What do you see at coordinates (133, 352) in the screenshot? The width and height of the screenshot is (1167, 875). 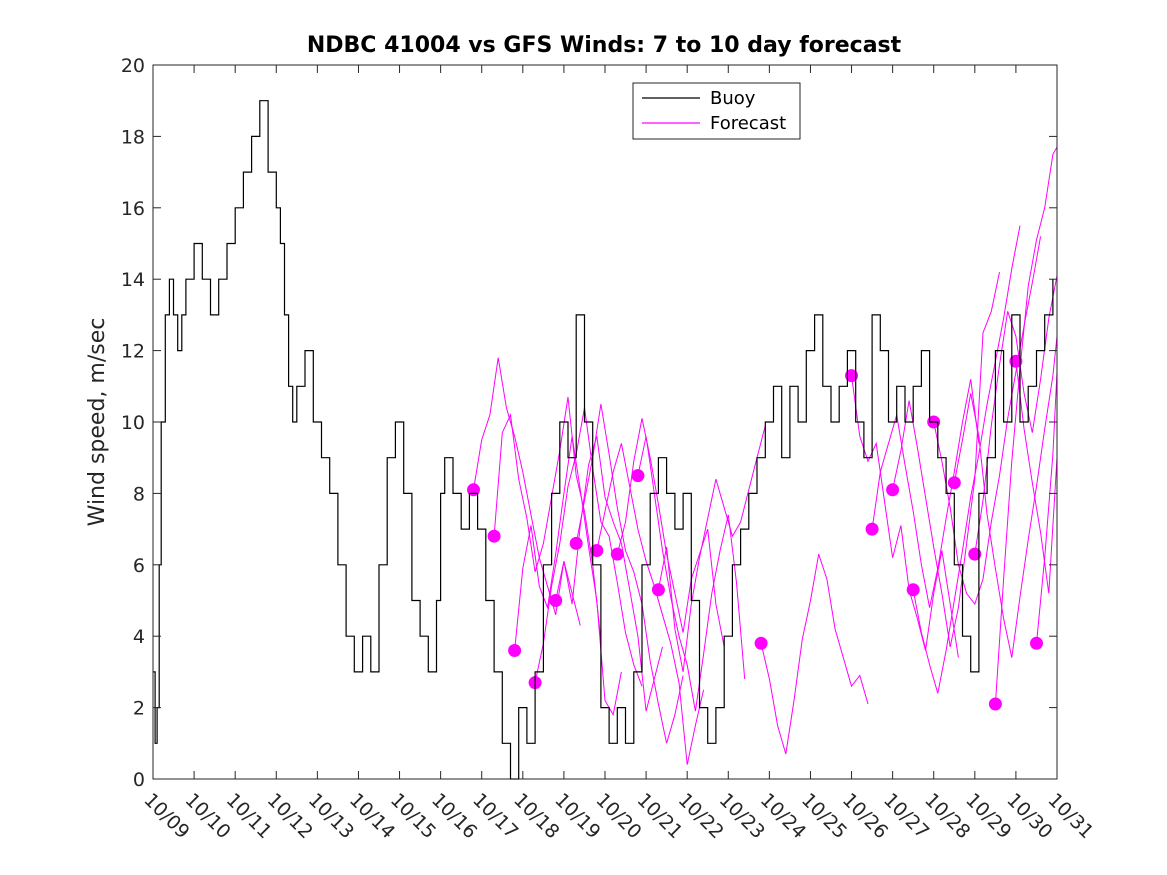 I see `y-tick-label-12: 12` at bounding box center [133, 352].